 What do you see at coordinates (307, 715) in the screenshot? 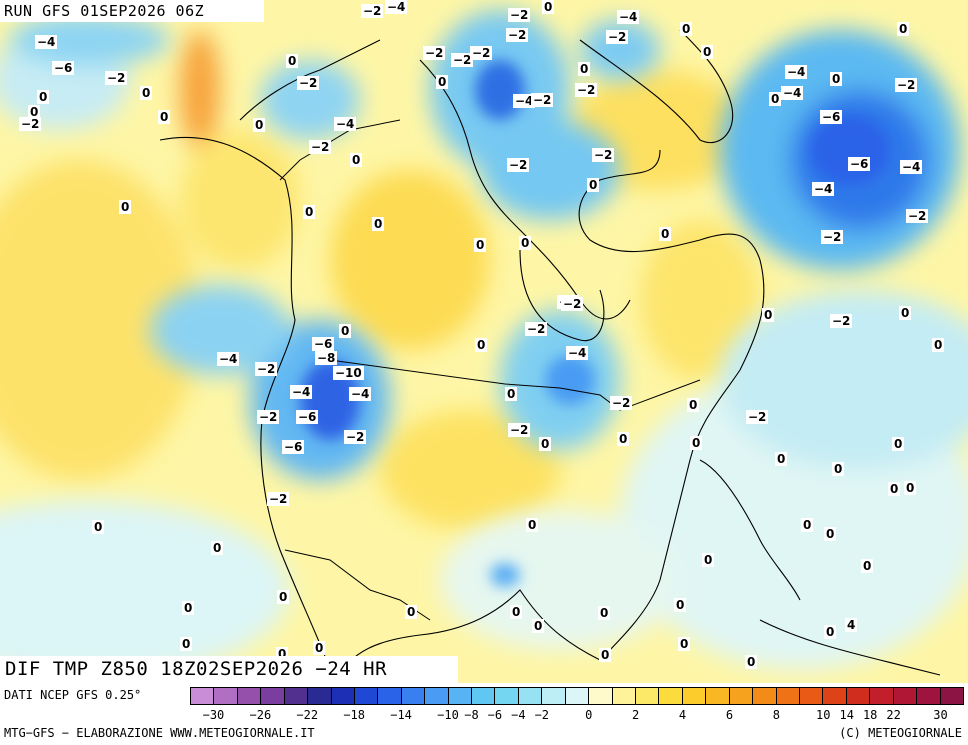
I see `colorbar-tick-label: −22` at bounding box center [307, 715].